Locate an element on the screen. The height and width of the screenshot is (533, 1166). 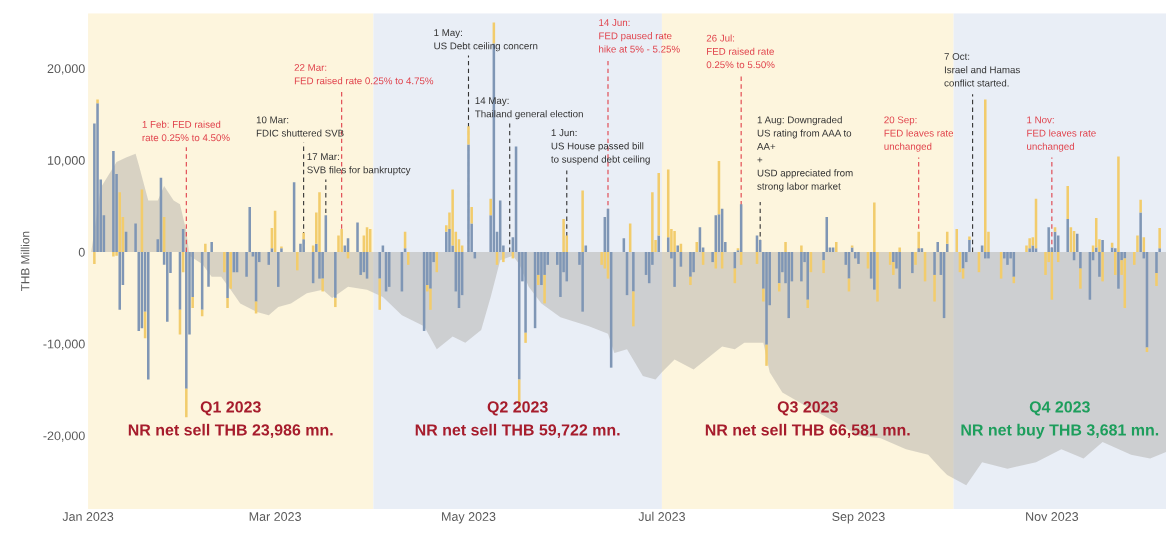
ref-line-label: 14 Jun: FED paused rate hike at 5% - 5.25% is located at coordinates (639, 36).